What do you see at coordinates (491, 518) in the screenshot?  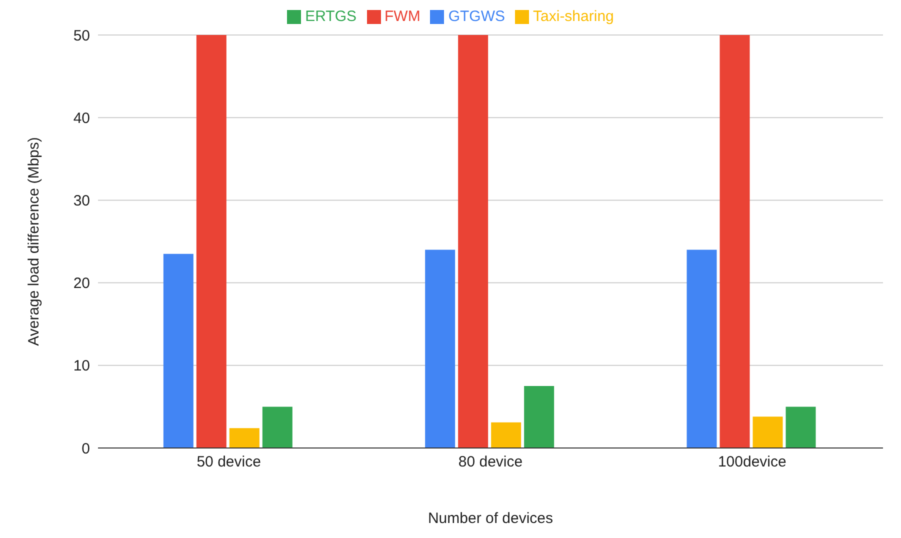 I see `x-axis-title: Number of devices` at bounding box center [491, 518].